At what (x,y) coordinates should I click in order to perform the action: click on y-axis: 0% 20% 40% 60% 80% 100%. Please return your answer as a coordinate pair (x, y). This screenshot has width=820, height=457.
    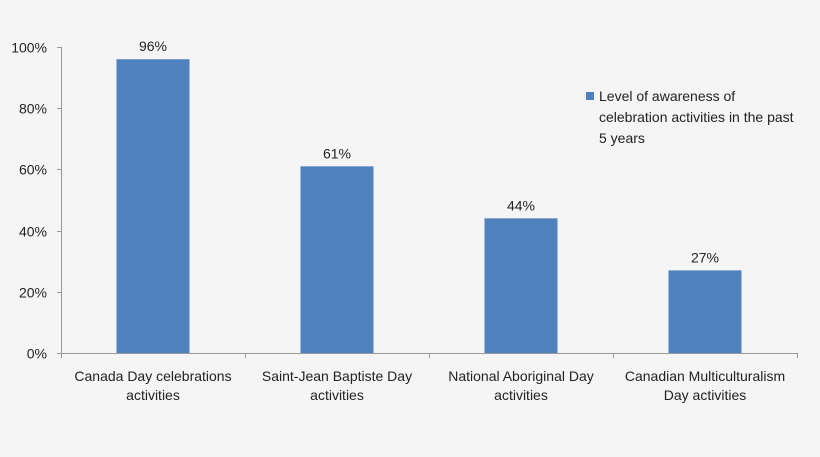
    Looking at the image, I should click on (36, 201).